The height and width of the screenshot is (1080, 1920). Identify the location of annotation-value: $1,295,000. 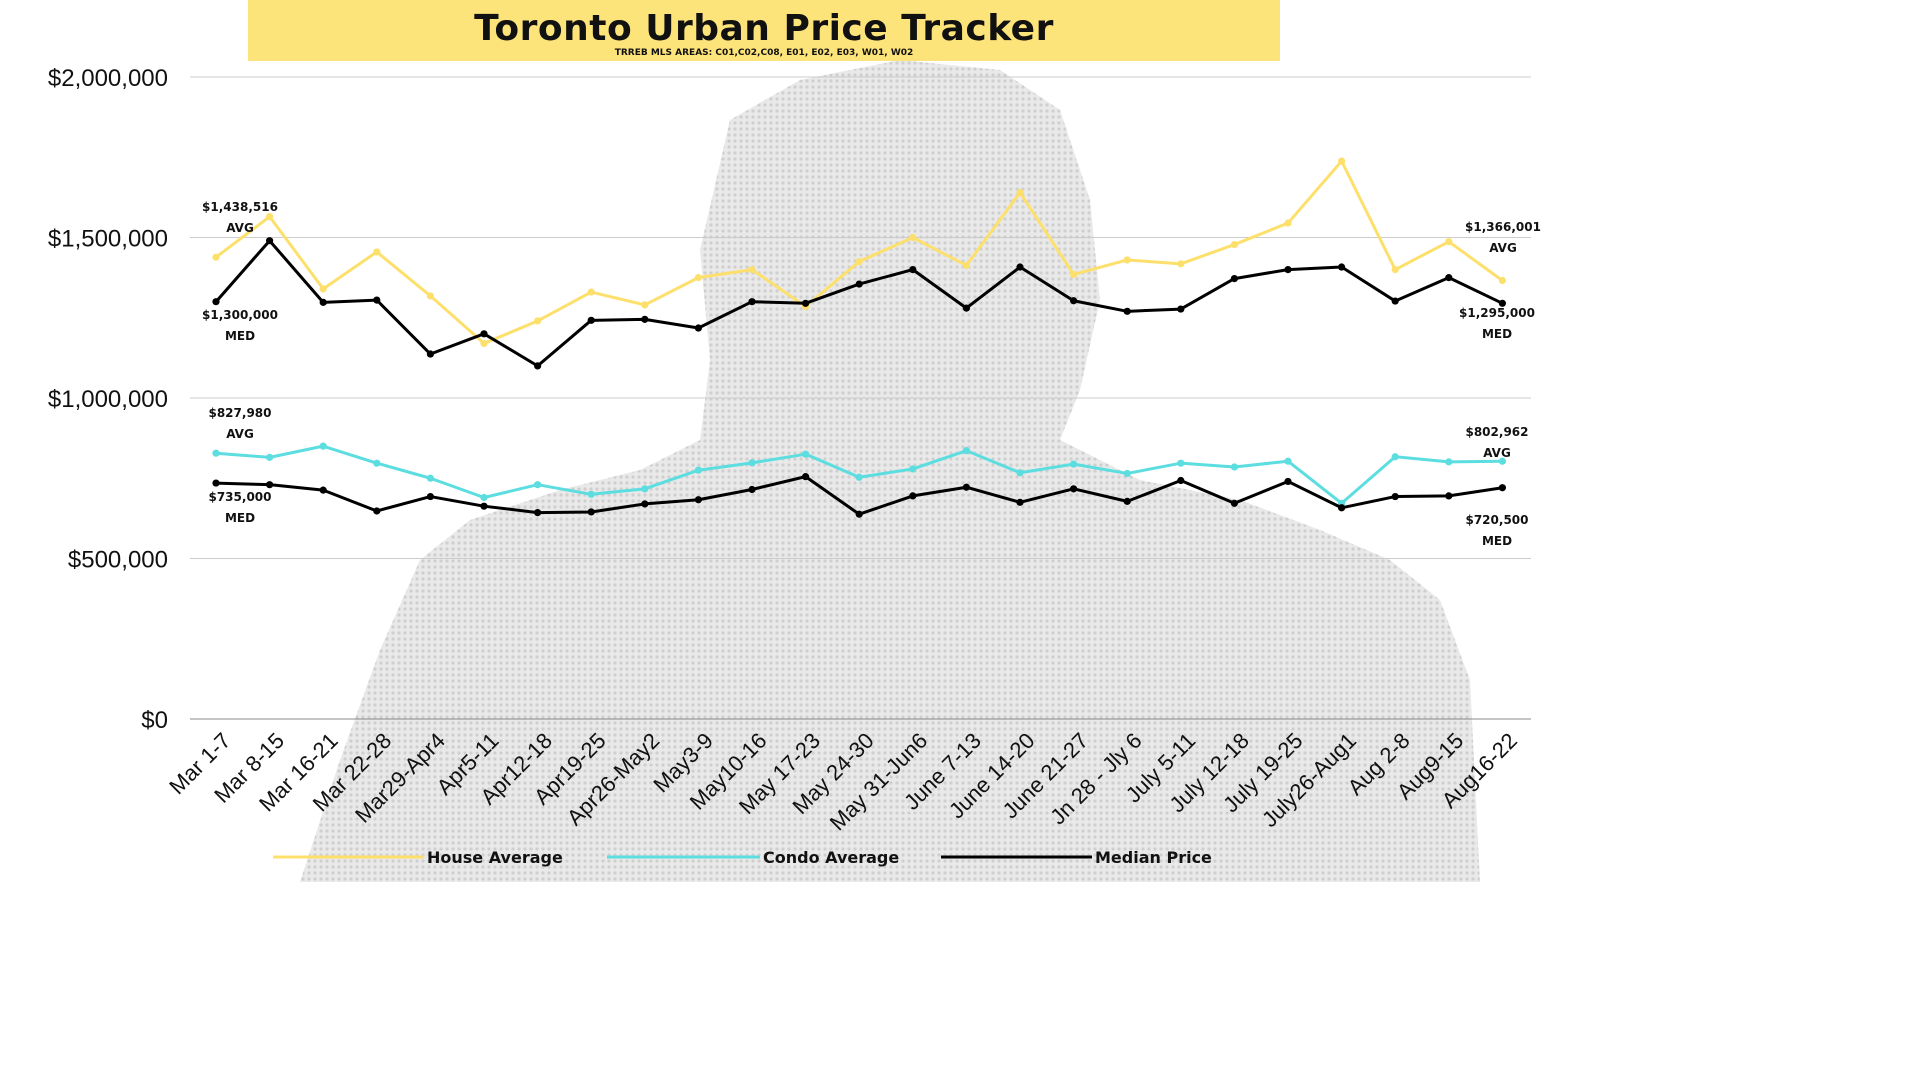
(1497, 313).